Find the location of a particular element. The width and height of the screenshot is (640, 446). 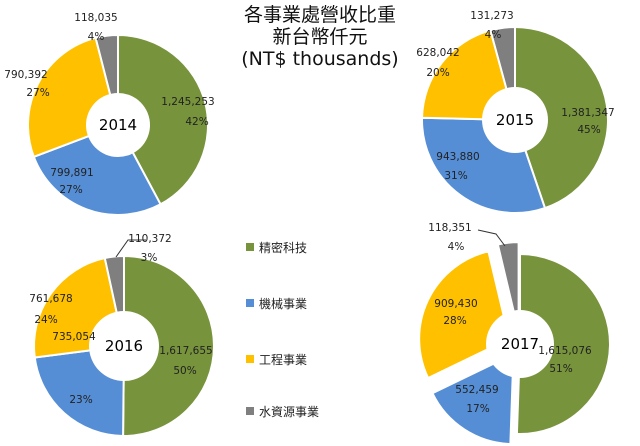

chart-subtitle: 新台幣仟元 is located at coordinates (320, 37).